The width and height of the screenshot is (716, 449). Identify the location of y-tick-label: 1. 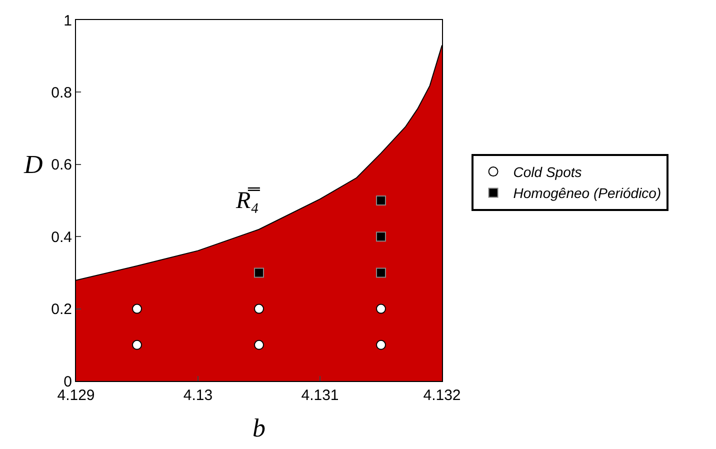
(68, 21).